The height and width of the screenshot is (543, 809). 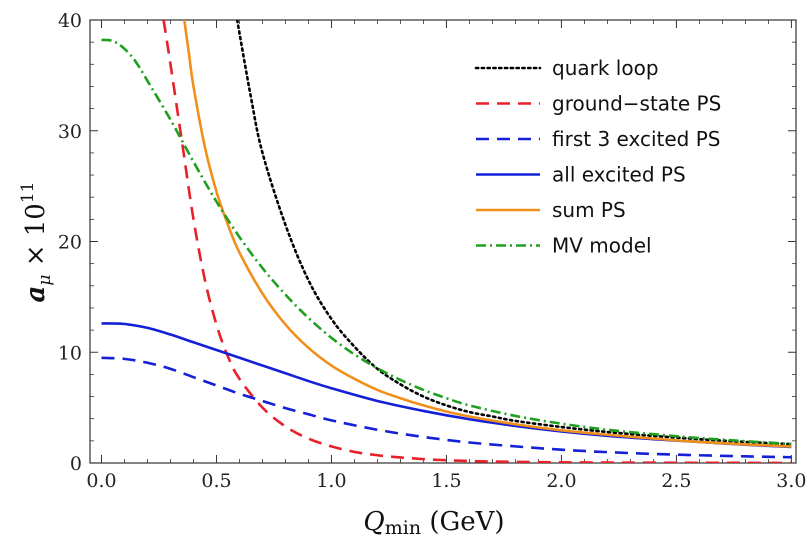 What do you see at coordinates (216, 481) in the screenshot?
I see `x-tick-label: 0.5` at bounding box center [216, 481].